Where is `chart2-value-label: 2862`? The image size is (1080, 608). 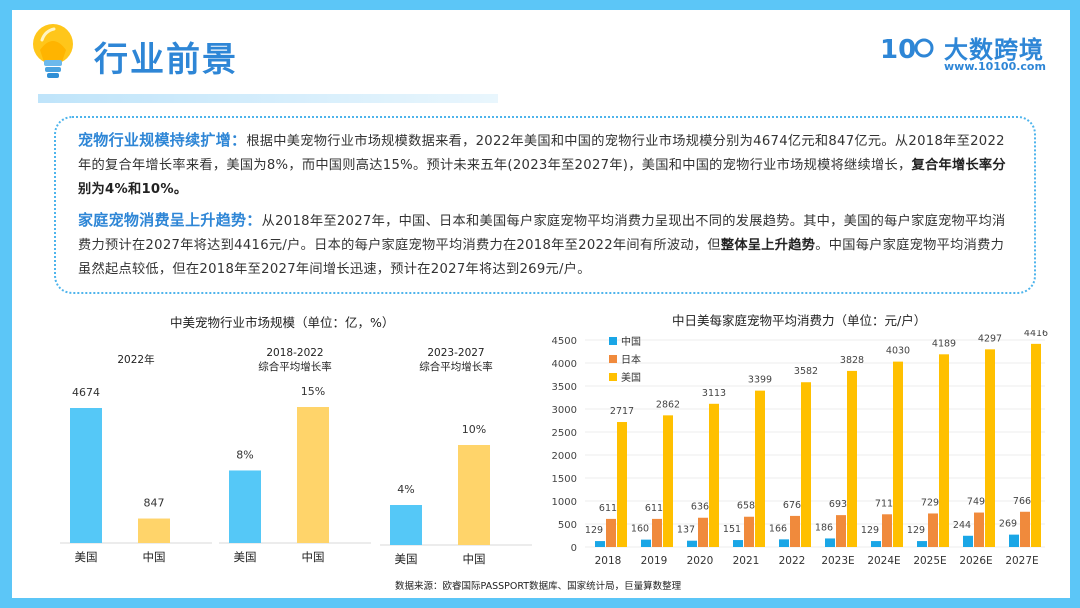 chart2-value-label: 2862 is located at coordinates (668, 404).